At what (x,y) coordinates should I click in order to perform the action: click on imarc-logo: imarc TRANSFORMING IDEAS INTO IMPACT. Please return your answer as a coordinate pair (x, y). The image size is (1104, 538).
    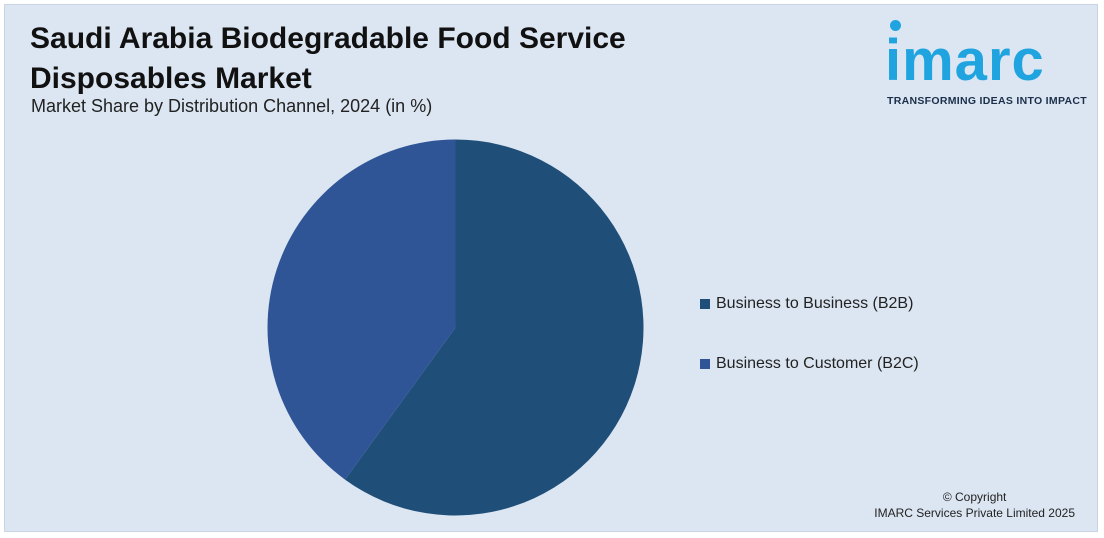
    Looking at the image, I should click on (991, 64).